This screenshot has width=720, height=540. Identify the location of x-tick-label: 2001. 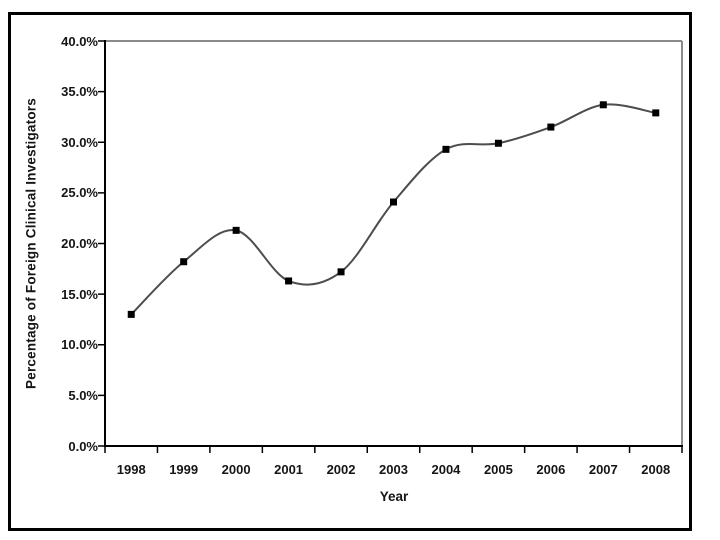
(289, 469).